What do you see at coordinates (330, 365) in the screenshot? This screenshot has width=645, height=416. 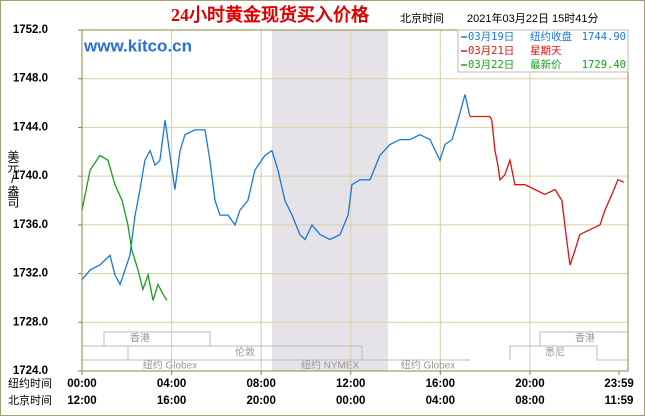 I see `session-label: 纽约 NYMEX` at bounding box center [330, 365].